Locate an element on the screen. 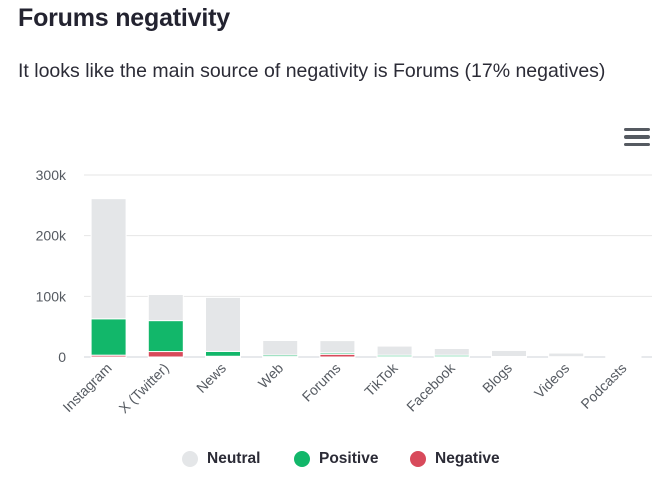  x-tick-label: Facebook is located at coordinates (430, 386).